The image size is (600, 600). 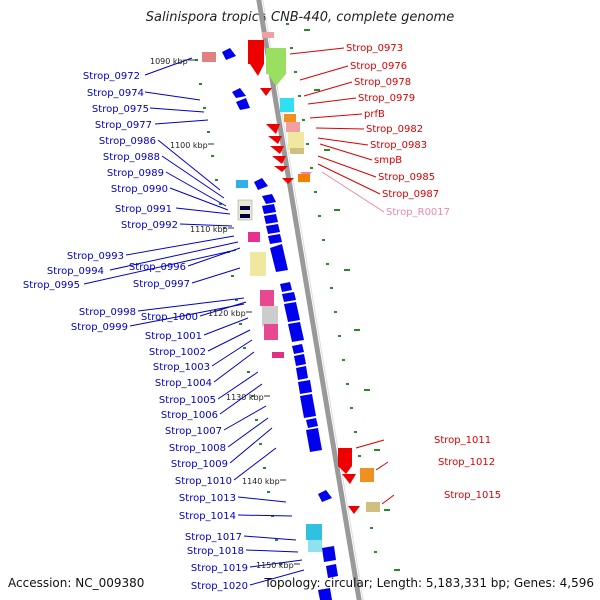 What do you see at coordinates (275, 565) in the screenshot?
I see `kbp-marker-1150: 1150 kbp` at bounding box center [275, 565].